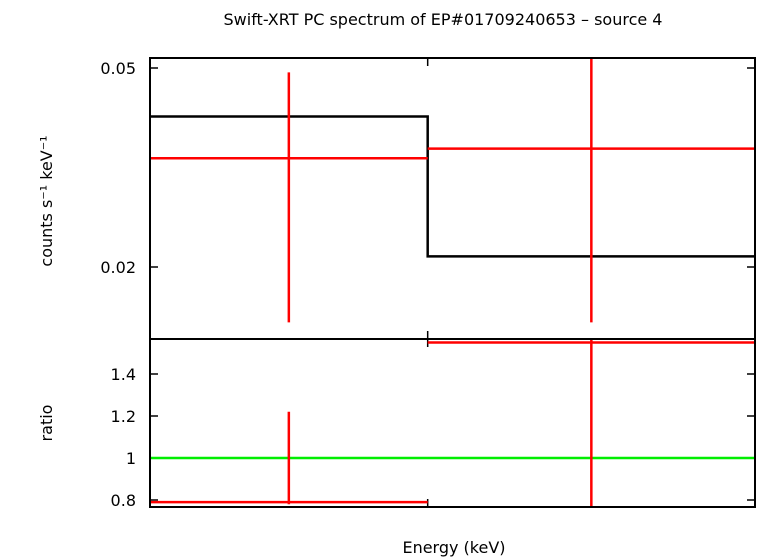 Image resolution: width=758 pixels, height=558 pixels. What do you see at coordinates (118, 267) in the screenshot?
I see `top-y-tick-label: 0.02` at bounding box center [118, 267].